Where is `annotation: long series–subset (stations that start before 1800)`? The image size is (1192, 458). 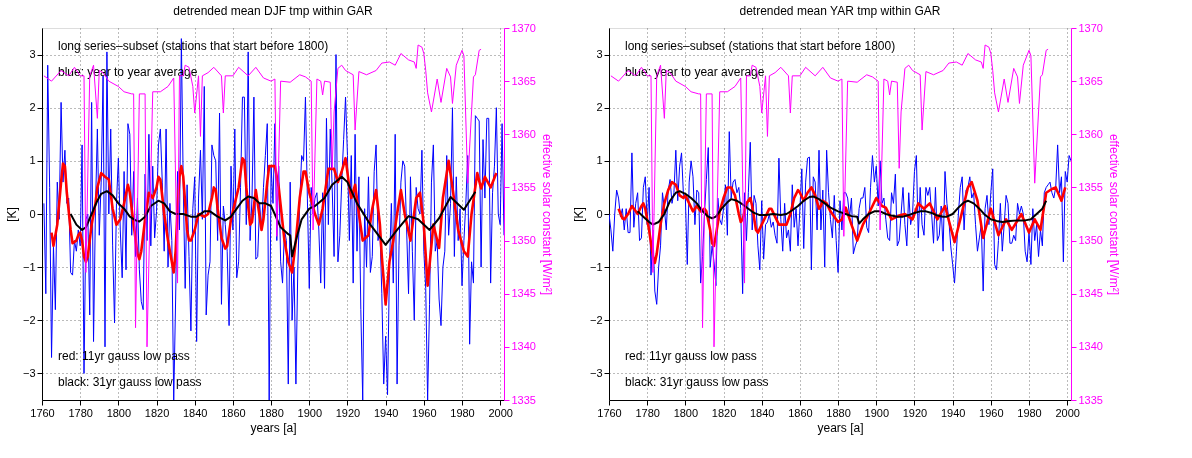 annotation: long series–subset (stations that start before 1800) is located at coordinates (760, 46).